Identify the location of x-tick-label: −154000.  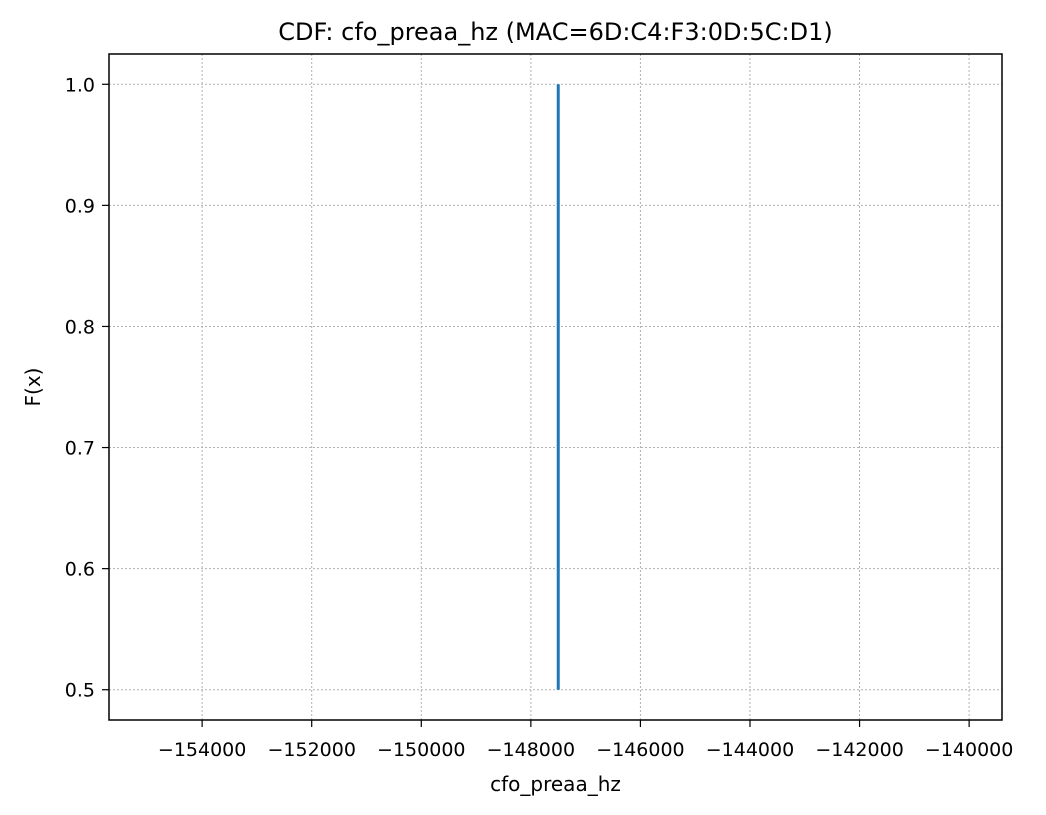
(202, 750).